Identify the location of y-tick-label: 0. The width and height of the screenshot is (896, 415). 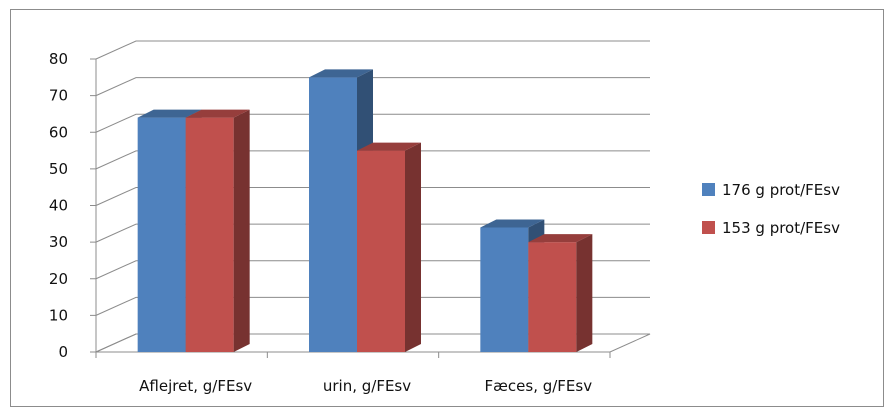
(63, 352).